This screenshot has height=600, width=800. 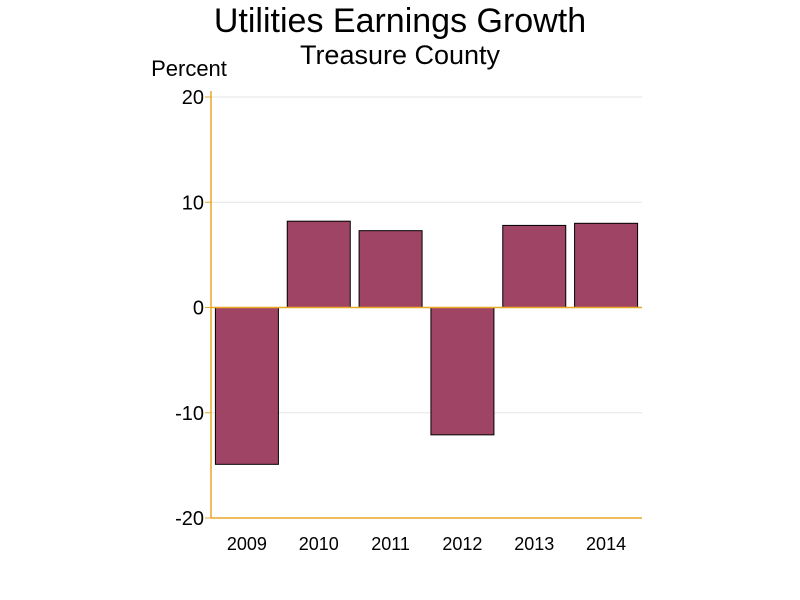 I want to click on x-tick-label: 2010, so click(x=319, y=544).